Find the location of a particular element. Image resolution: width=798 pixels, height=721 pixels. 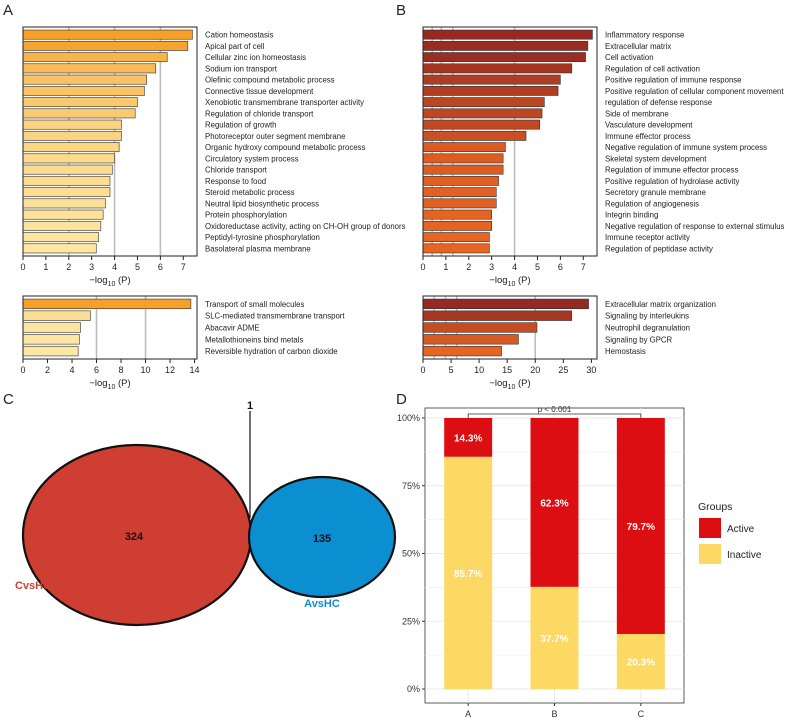

data-label: 20.3% is located at coordinates (641, 662).